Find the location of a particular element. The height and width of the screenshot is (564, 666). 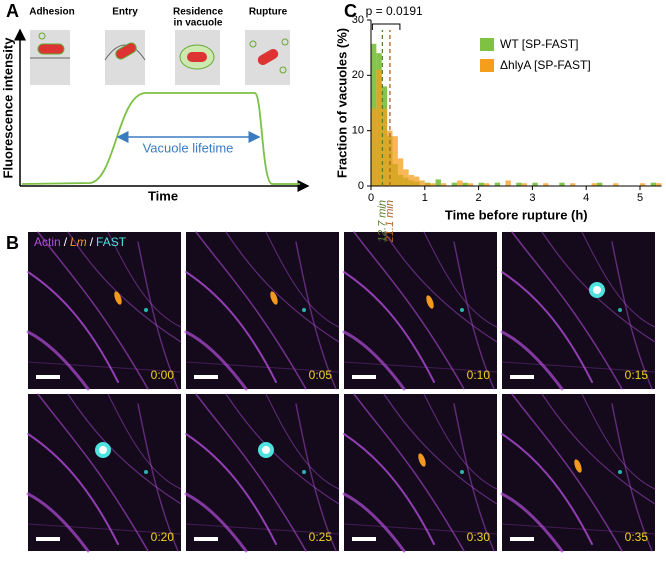

axis-label: Time is located at coordinates (163, 195).